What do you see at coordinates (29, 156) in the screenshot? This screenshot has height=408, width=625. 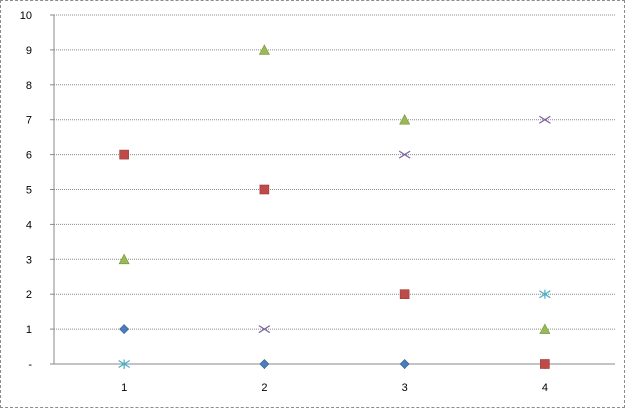 I see `y-tick-label: 6` at bounding box center [29, 156].